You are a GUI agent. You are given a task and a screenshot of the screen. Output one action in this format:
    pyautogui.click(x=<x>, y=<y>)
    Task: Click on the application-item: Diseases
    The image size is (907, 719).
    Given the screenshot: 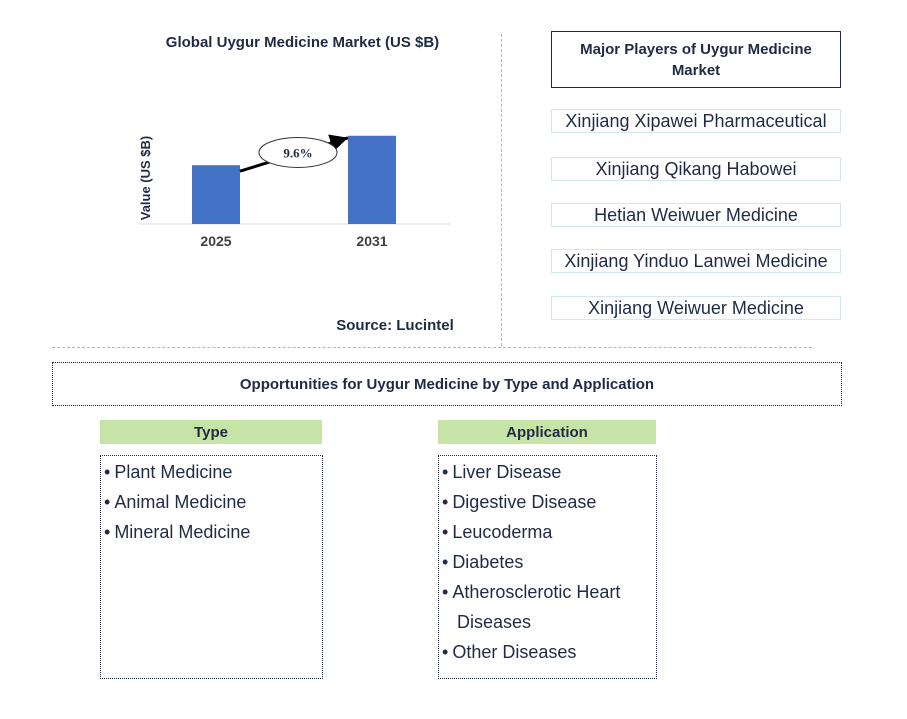 What is the action you would take?
    pyautogui.click(x=549, y=622)
    